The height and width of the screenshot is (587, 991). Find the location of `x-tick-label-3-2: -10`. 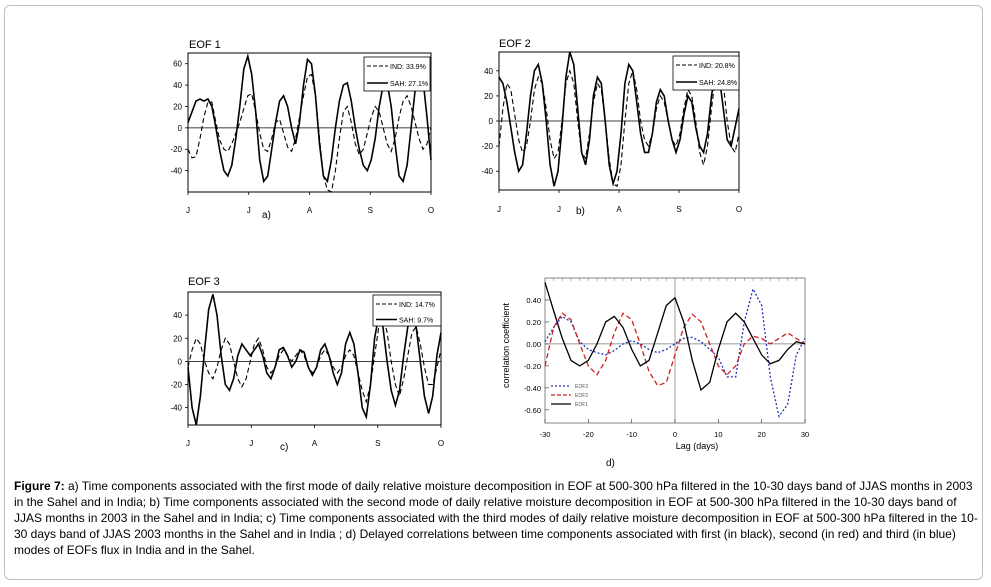

x-tick-label-3-2: -10 is located at coordinates (631, 434).